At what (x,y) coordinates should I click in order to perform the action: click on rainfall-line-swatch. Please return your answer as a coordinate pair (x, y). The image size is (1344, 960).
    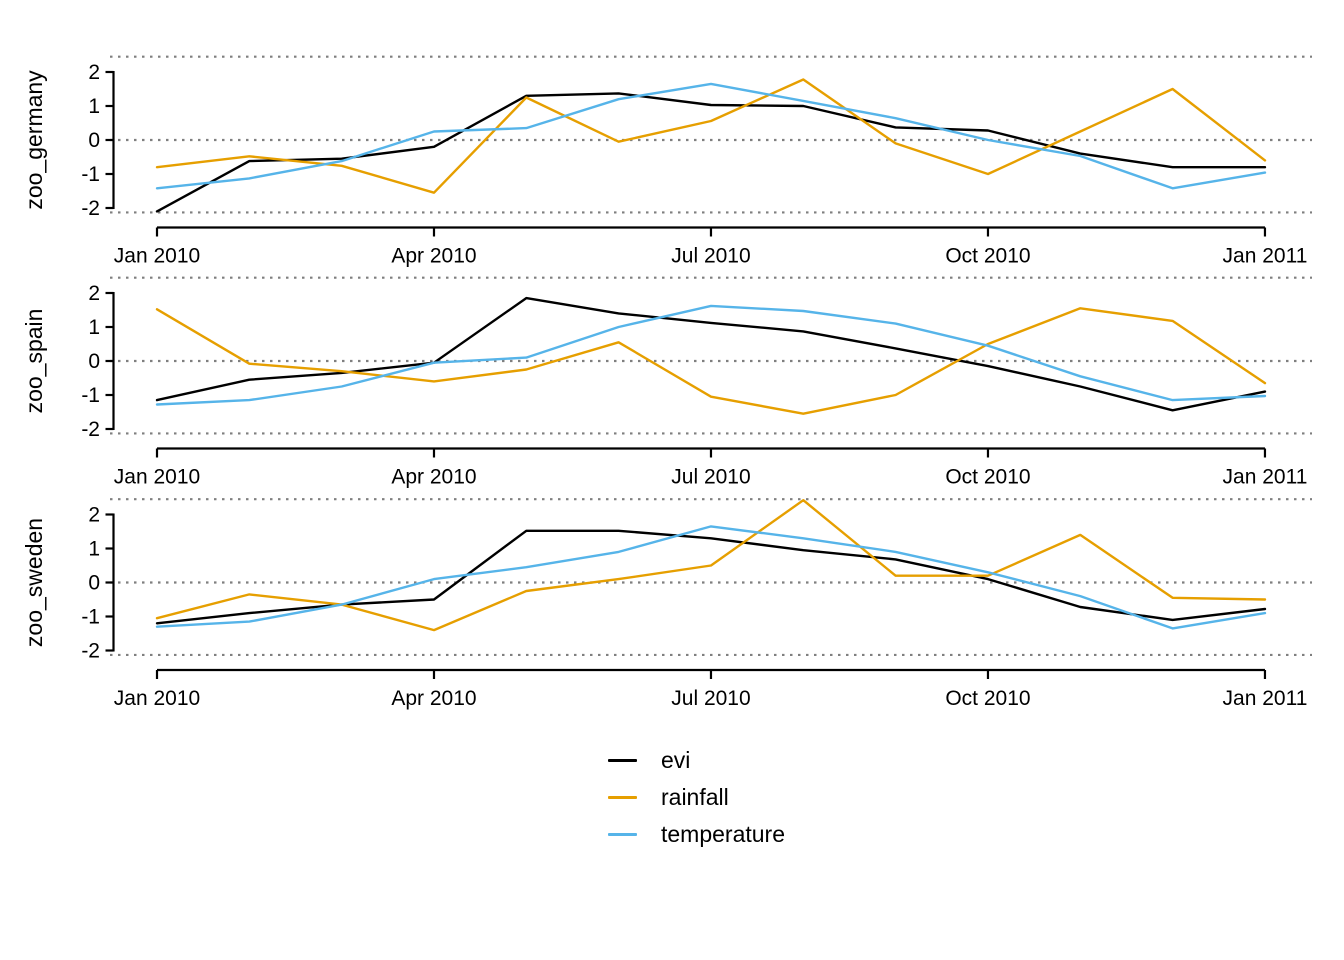
    Looking at the image, I should click on (622, 797).